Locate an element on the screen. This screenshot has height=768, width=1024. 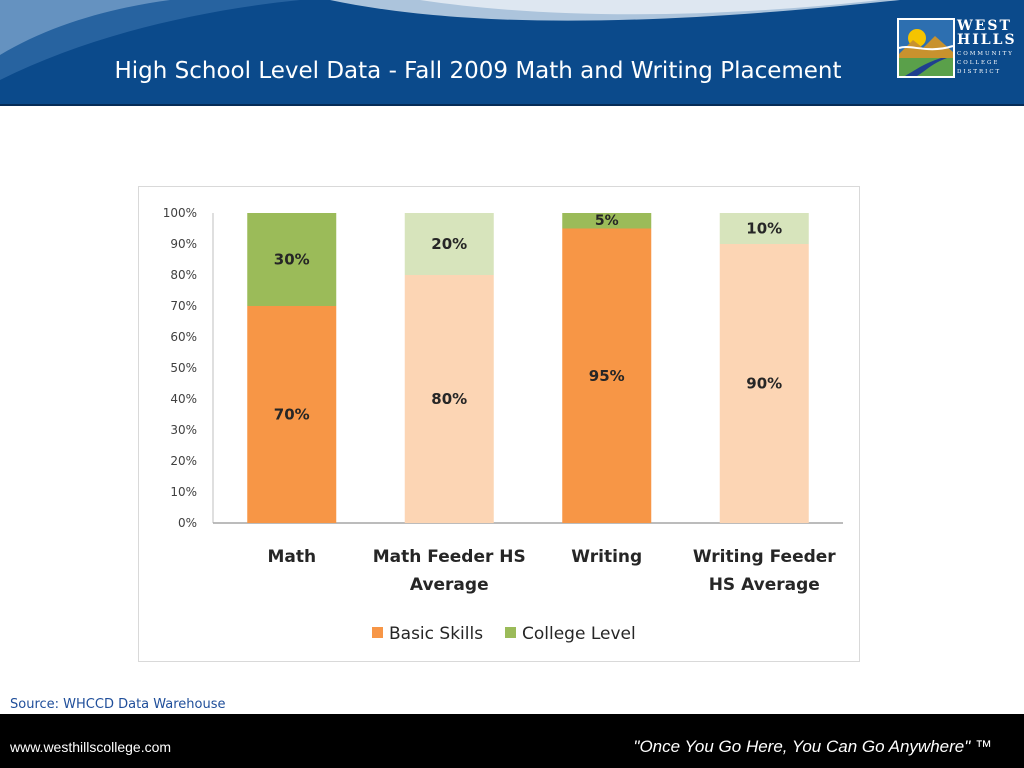
logo-word-college: COLLEGE is located at coordinates (978, 63).